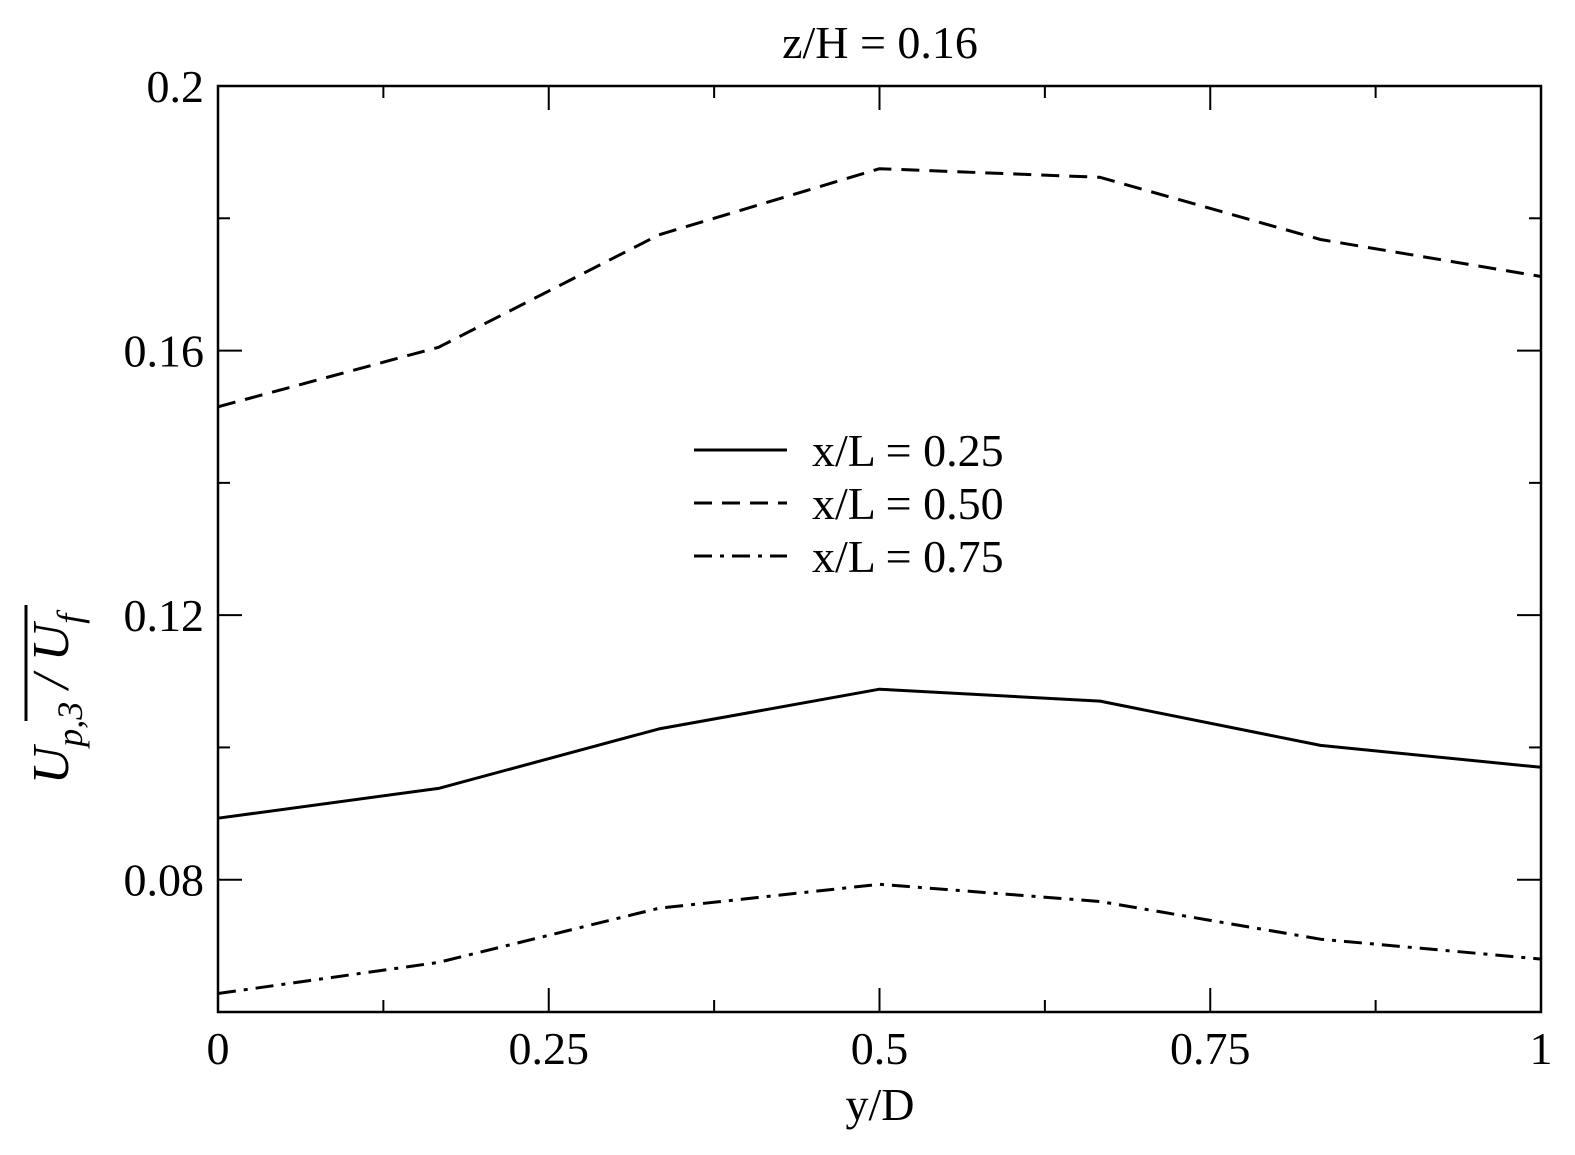 The height and width of the screenshot is (1155, 1575). Describe the element at coordinates (51, 640) in the screenshot. I see `y-axis-title-base2: U` at that location.